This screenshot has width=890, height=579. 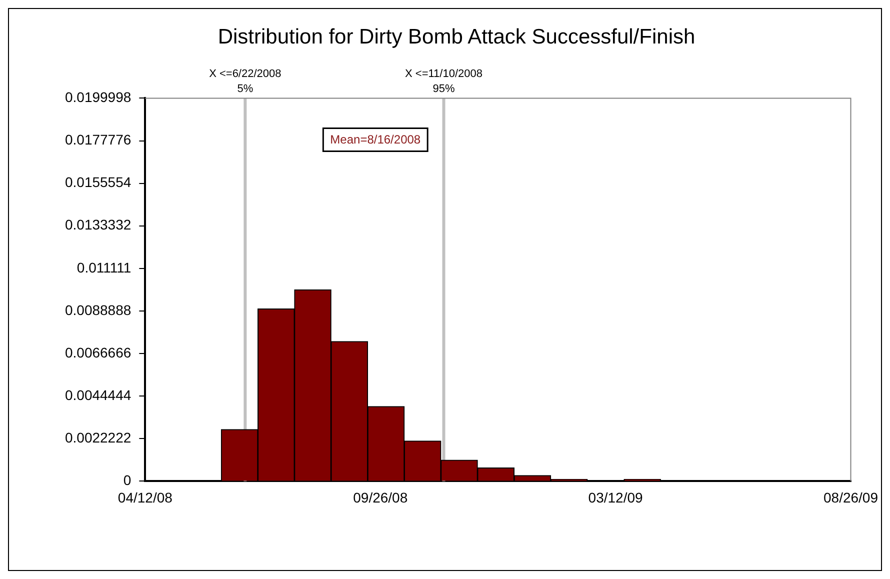 I want to click on x-tick-label: 09/26/08, so click(x=380, y=497).